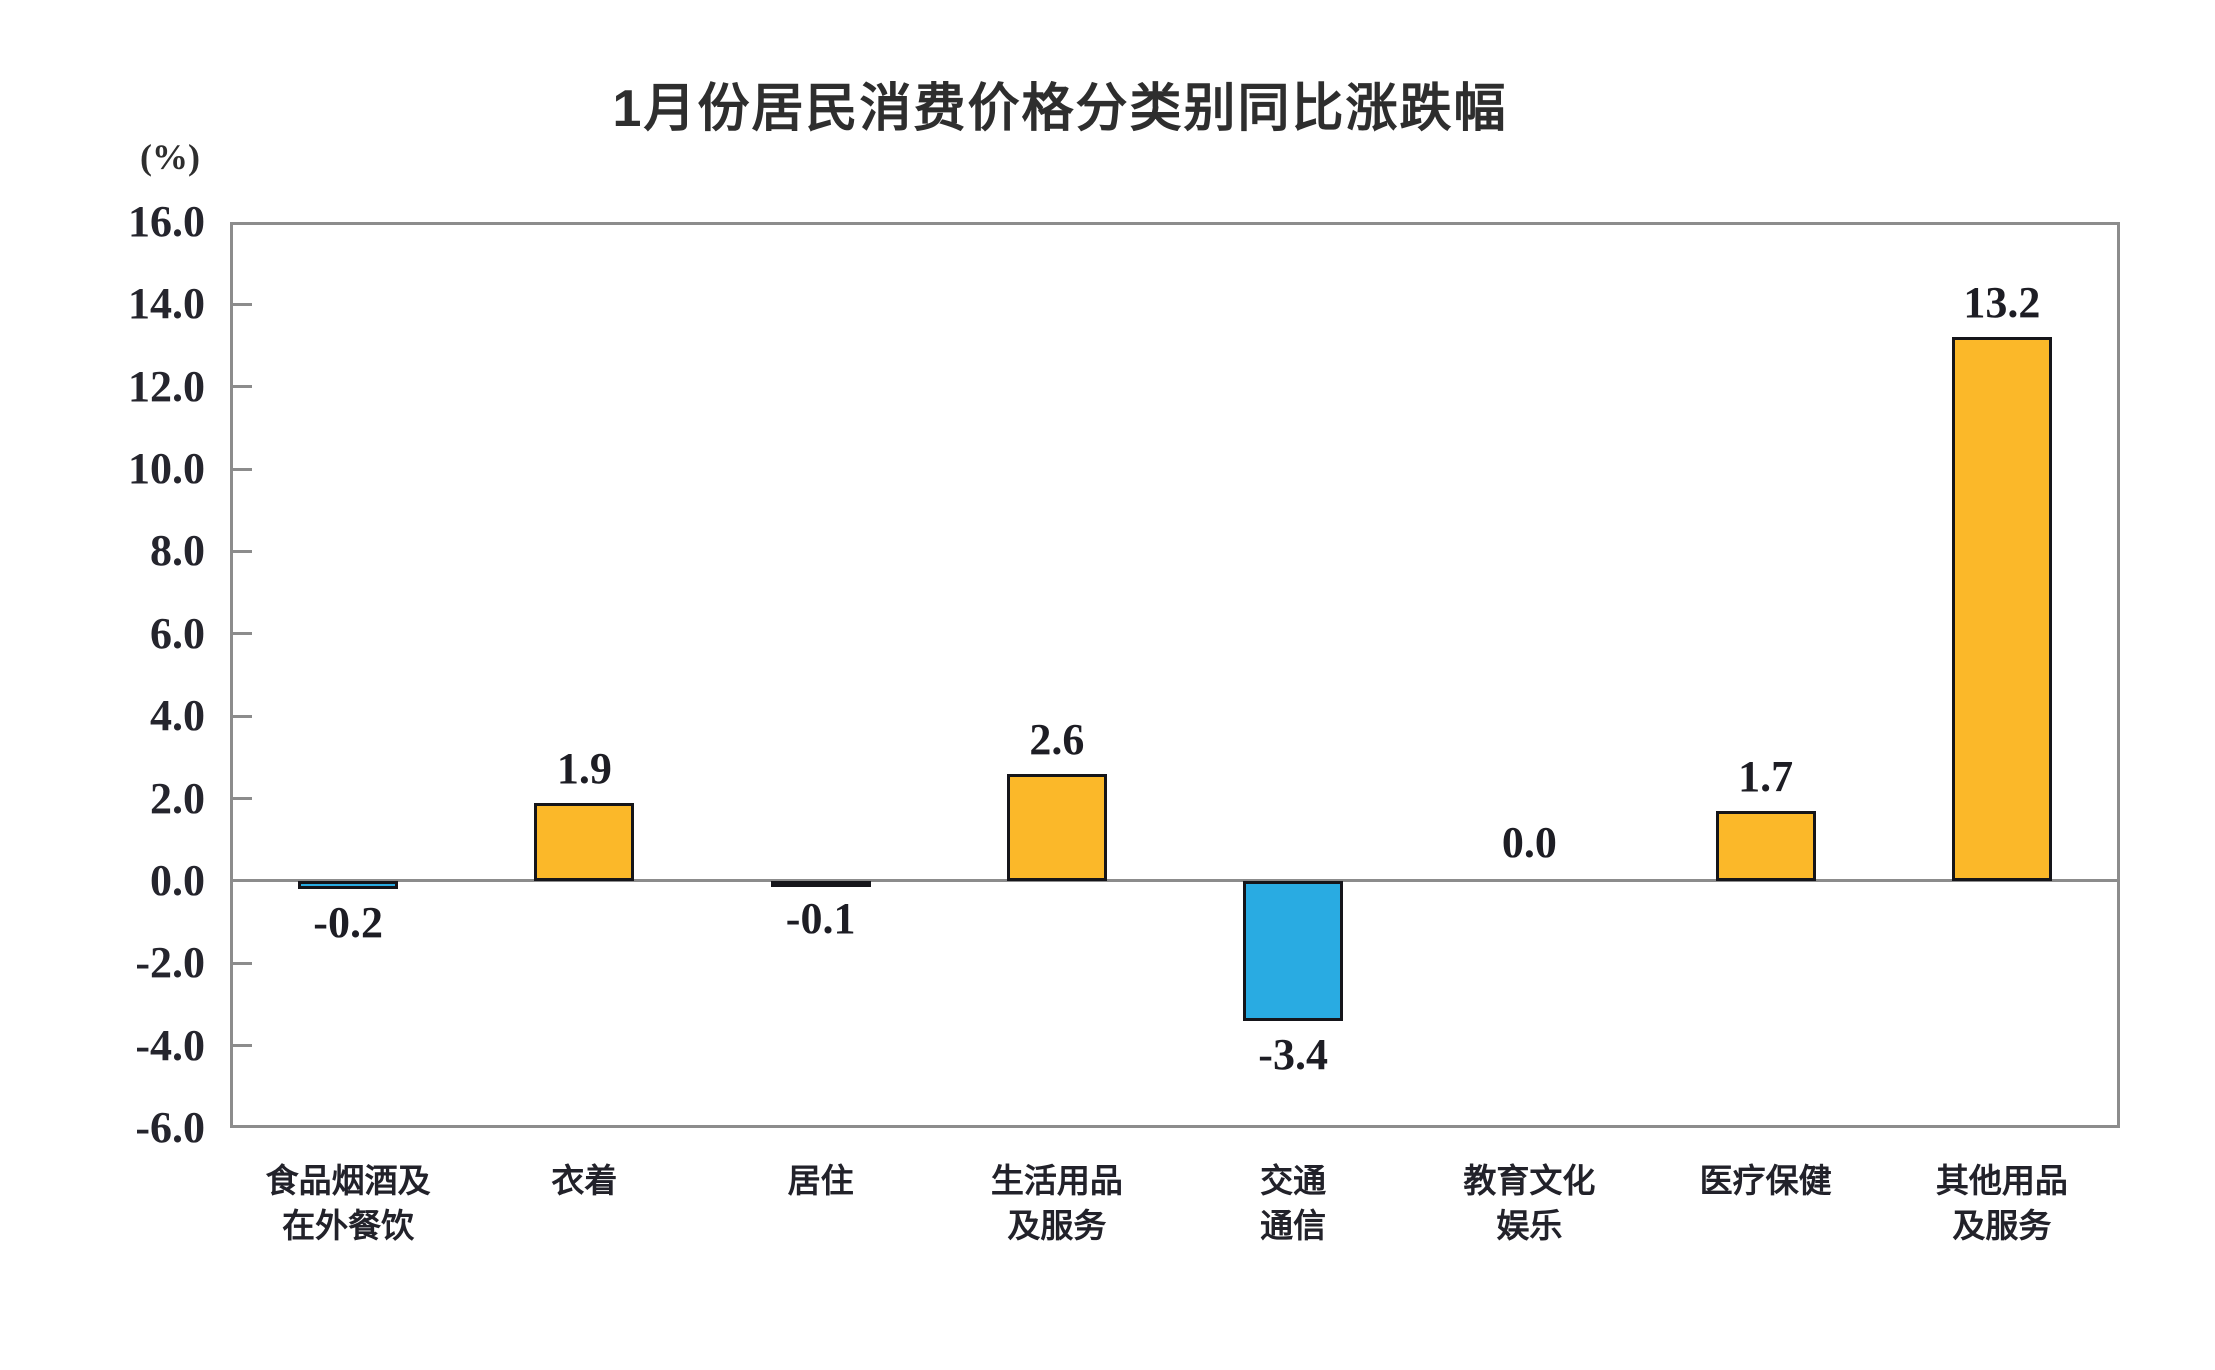  I want to click on value-label: 1.7, so click(1766, 776).